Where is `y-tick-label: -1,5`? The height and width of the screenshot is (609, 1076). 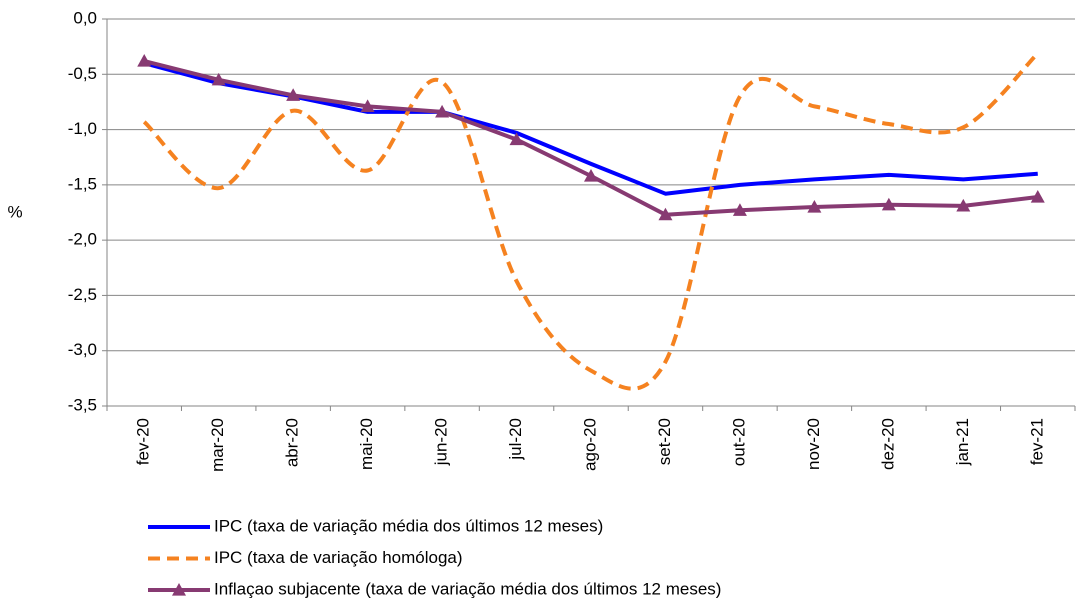
y-tick-label: -1,5 is located at coordinates (82, 183).